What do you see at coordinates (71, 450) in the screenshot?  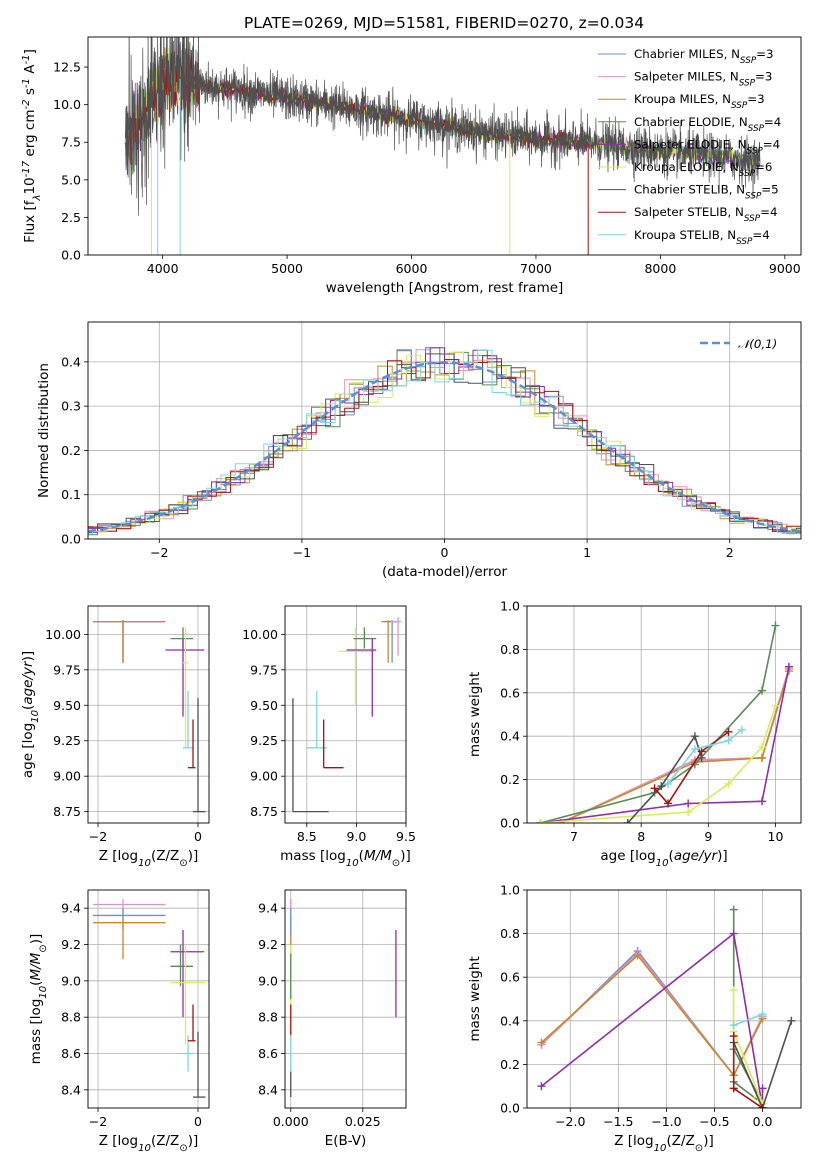 I see `y-tick-label: 0.2` at bounding box center [71, 450].